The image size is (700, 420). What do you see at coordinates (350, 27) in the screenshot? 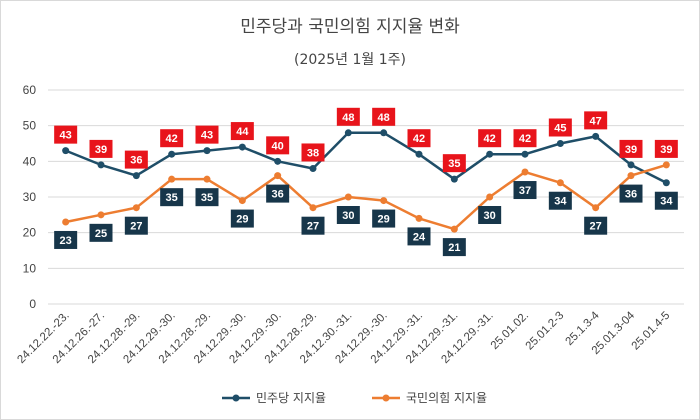
I see `chart-title: 민주당과 국민의힘 지지율 변화` at bounding box center [350, 27].